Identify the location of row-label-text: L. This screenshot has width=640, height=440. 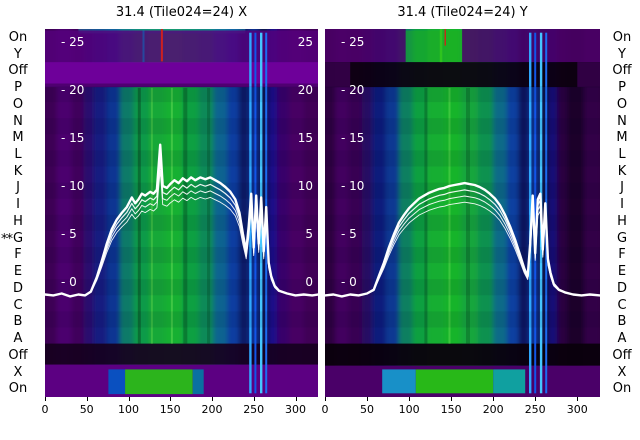
(18, 154).